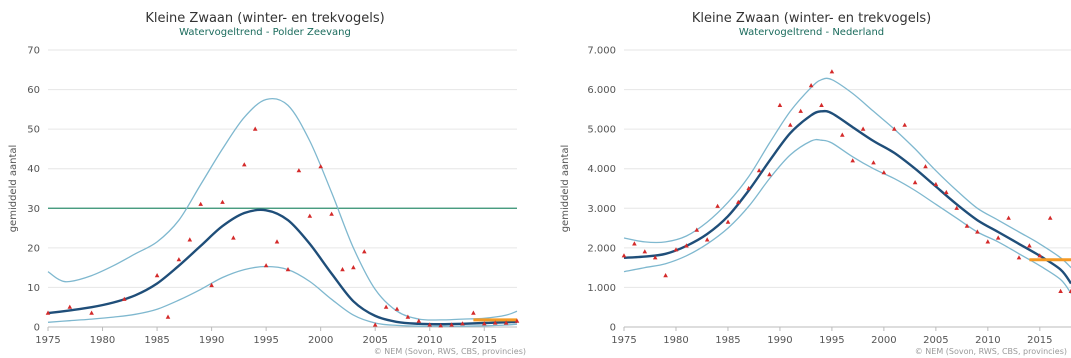  What do you see at coordinates (33, 51) in the screenshot?
I see `y-tick-label: 70` at bounding box center [33, 51].